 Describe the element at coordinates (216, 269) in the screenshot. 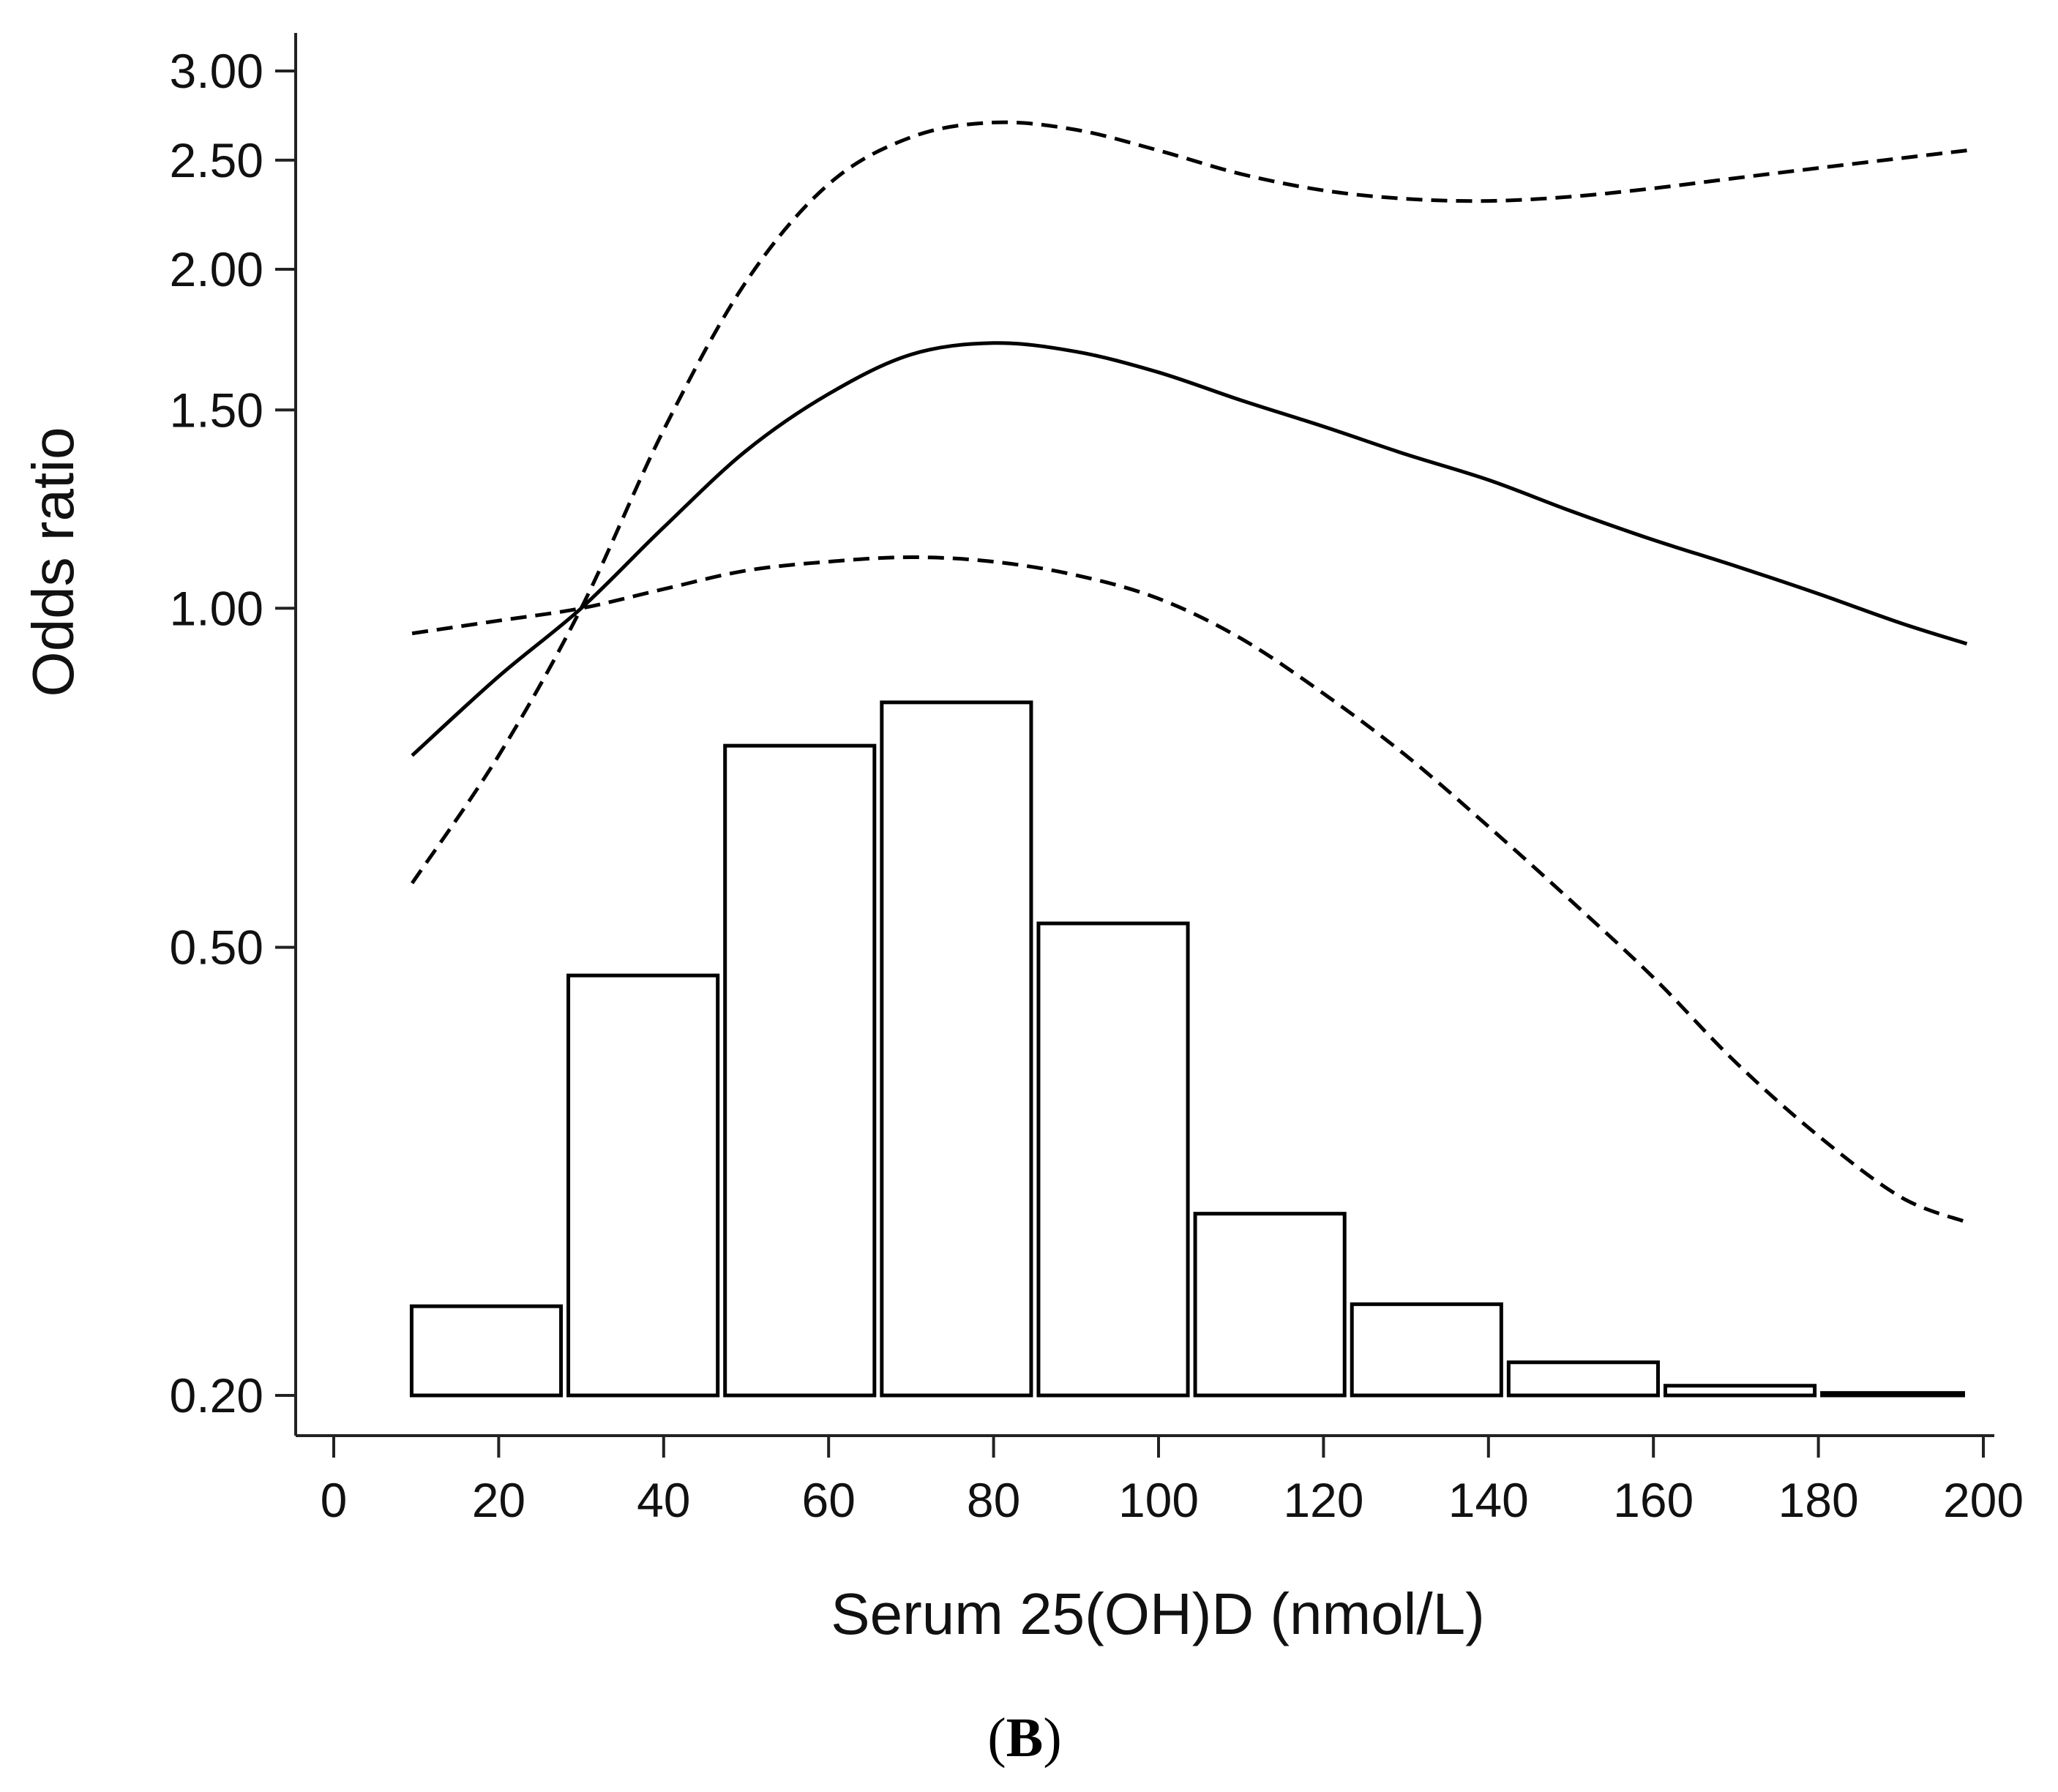

I see `y-tick-label: 2.00` at that location.